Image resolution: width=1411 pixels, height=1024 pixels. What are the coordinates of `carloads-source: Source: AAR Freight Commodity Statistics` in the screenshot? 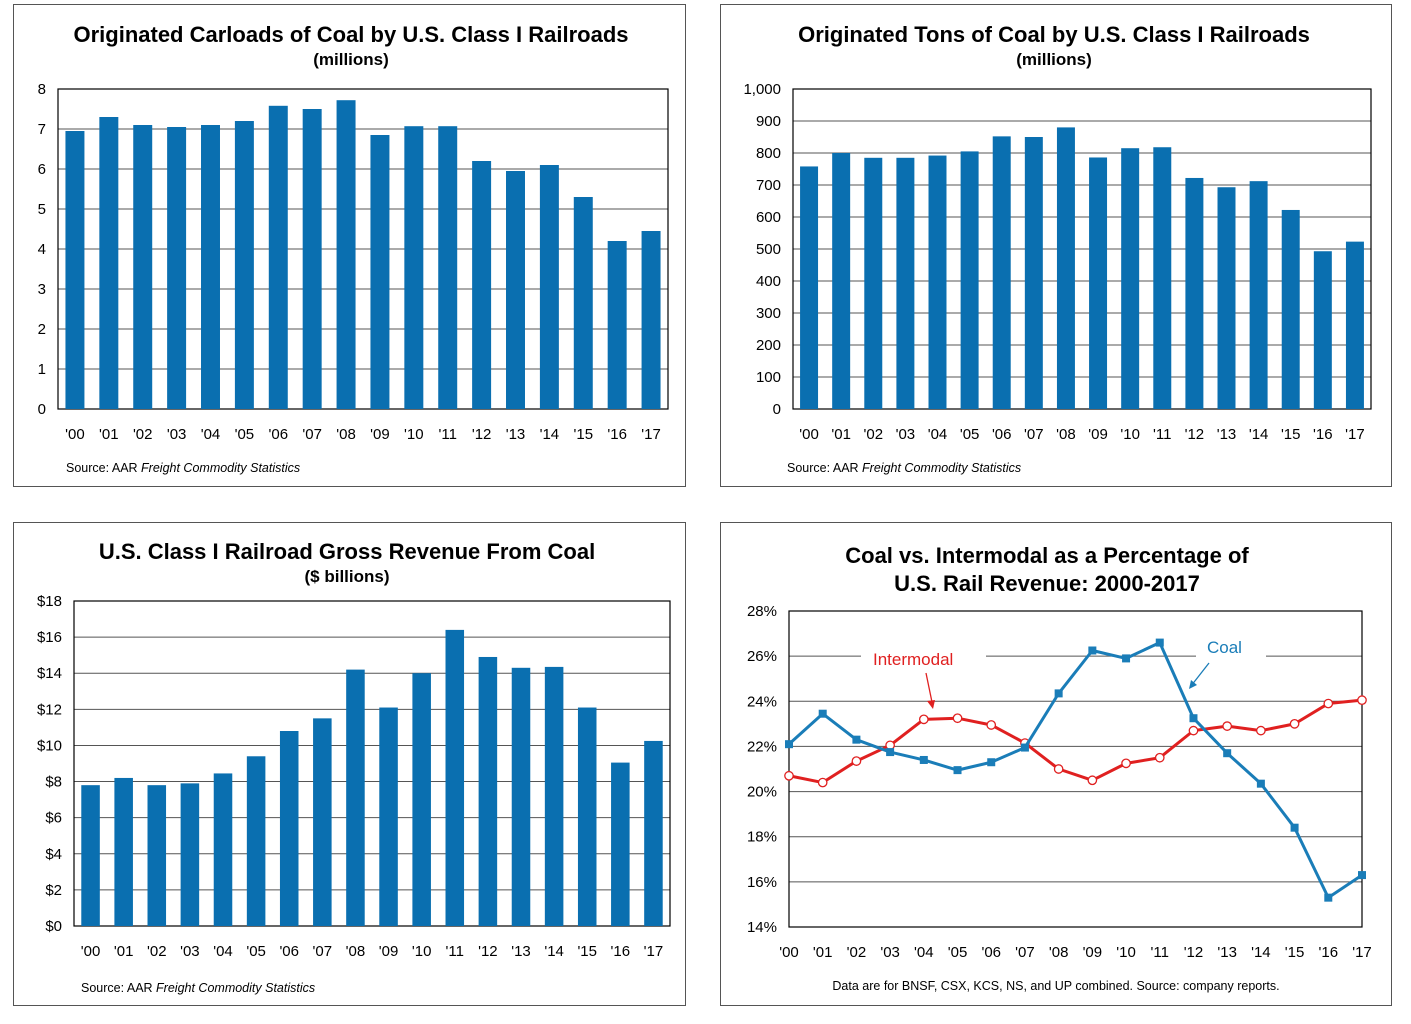 It's located at (183, 468).